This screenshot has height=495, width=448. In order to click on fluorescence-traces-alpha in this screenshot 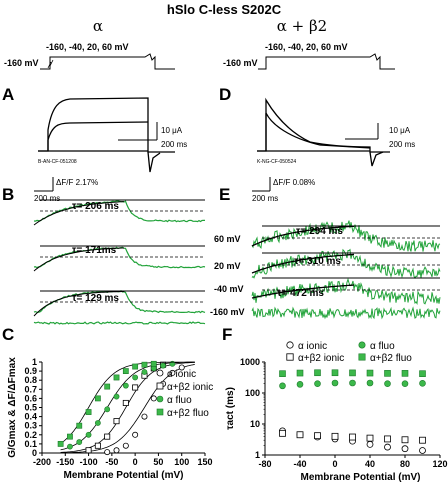, I will do `click(119, 262)`.